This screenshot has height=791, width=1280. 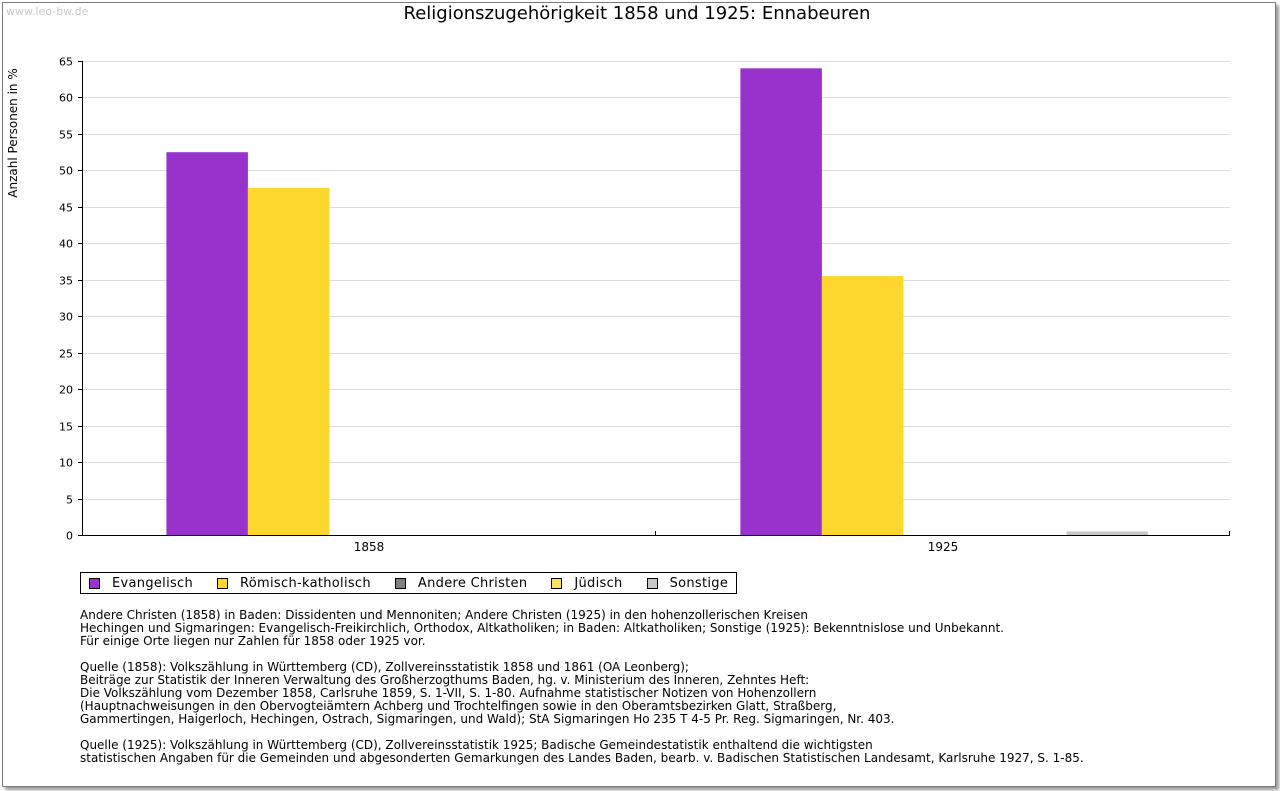 What do you see at coordinates (305, 583) in the screenshot?
I see `legend-label-roemisch-katholisch: Römisch-katholisch` at bounding box center [305, 583].